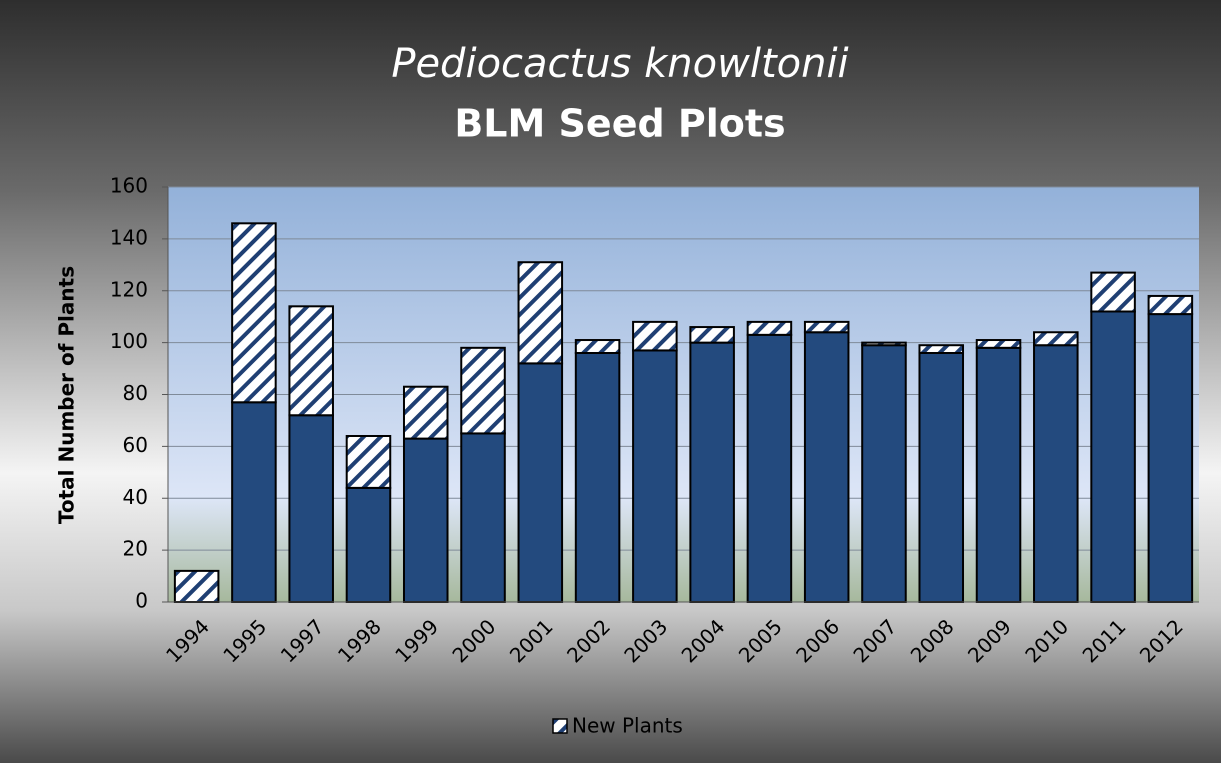  What do you see at coordinates (141, 601) in the screenshot?
I see `y-tick-label: 0` at bounding box center [141, 601].